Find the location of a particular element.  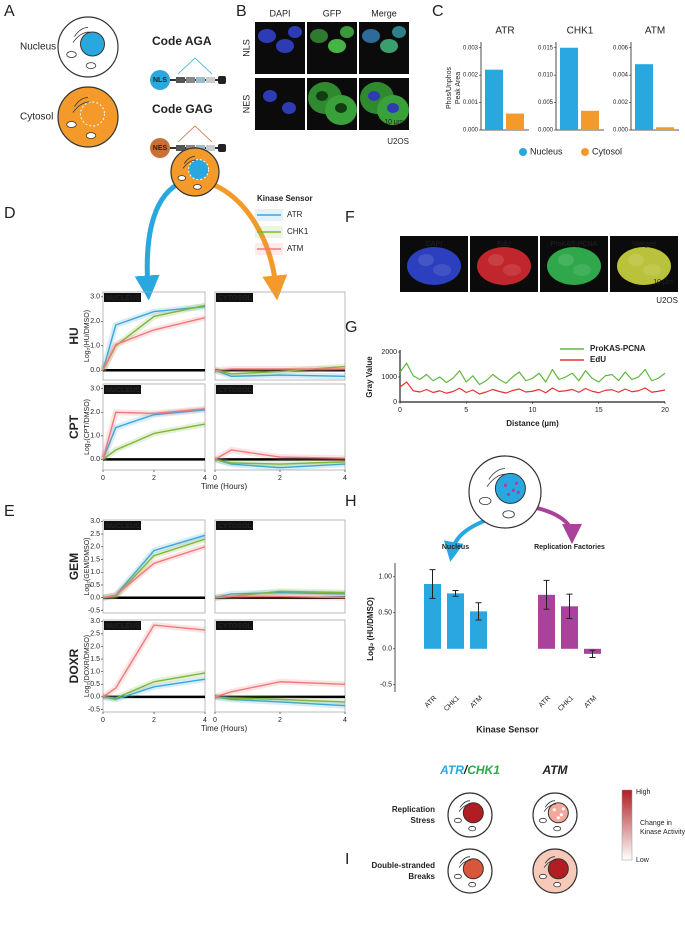

tag-label: NLS is located at coordinates (160, 80).